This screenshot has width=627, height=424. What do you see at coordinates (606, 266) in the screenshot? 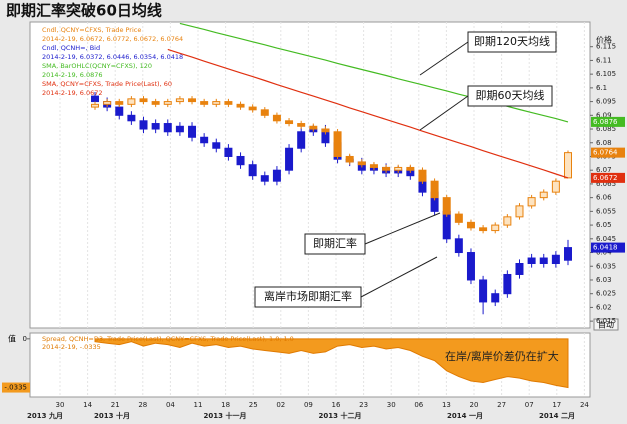
I see `y-tick-label: 6.035` at bounding box center [606, 266].